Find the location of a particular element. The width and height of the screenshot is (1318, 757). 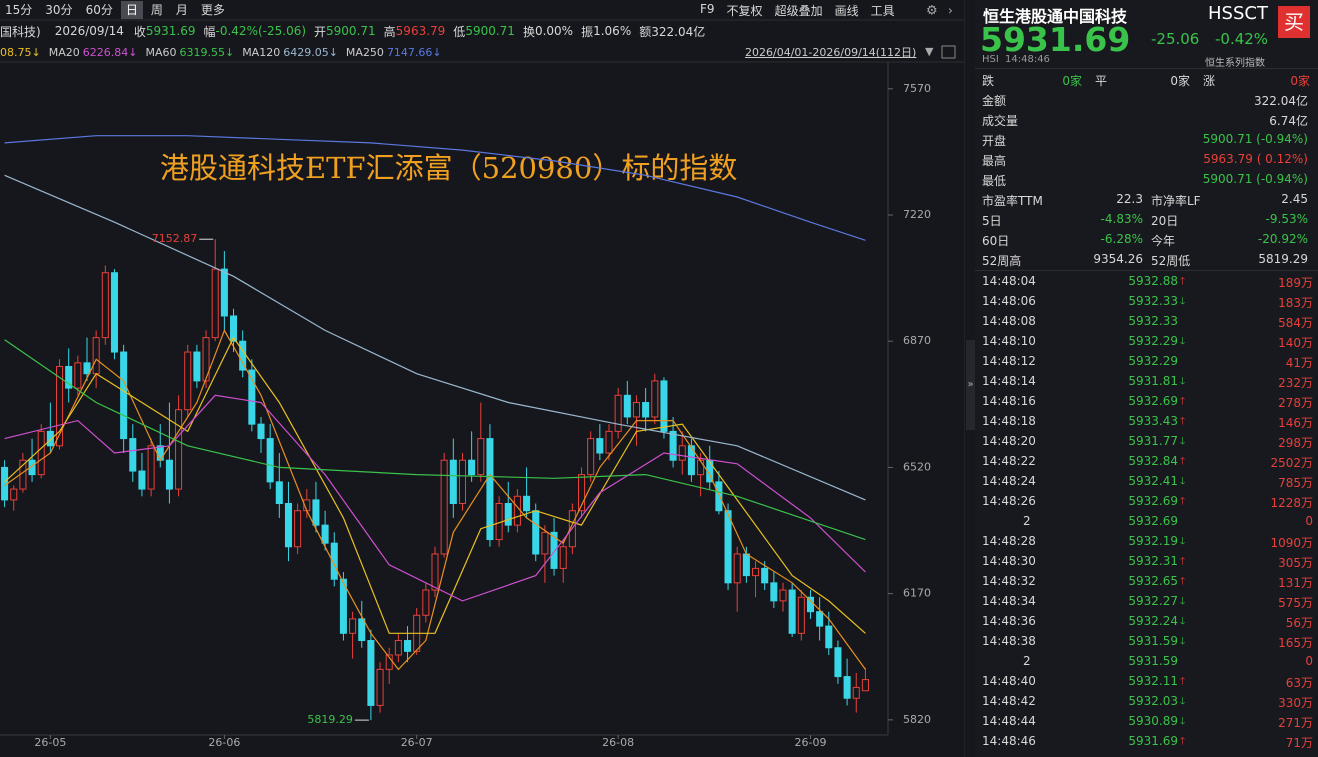

tick-volume: 575万 is located at coordinates (1295, 603).